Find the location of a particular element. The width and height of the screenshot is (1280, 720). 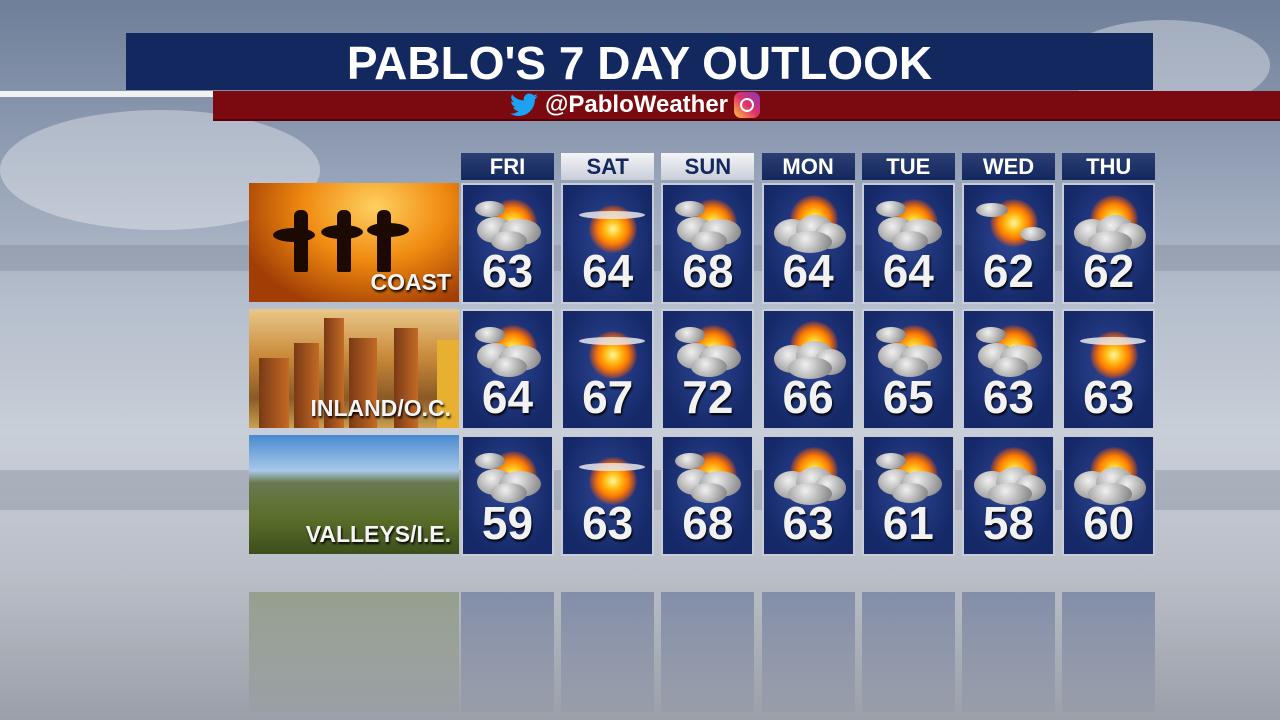

temperature: 59 is located at coordinates (507, 523).